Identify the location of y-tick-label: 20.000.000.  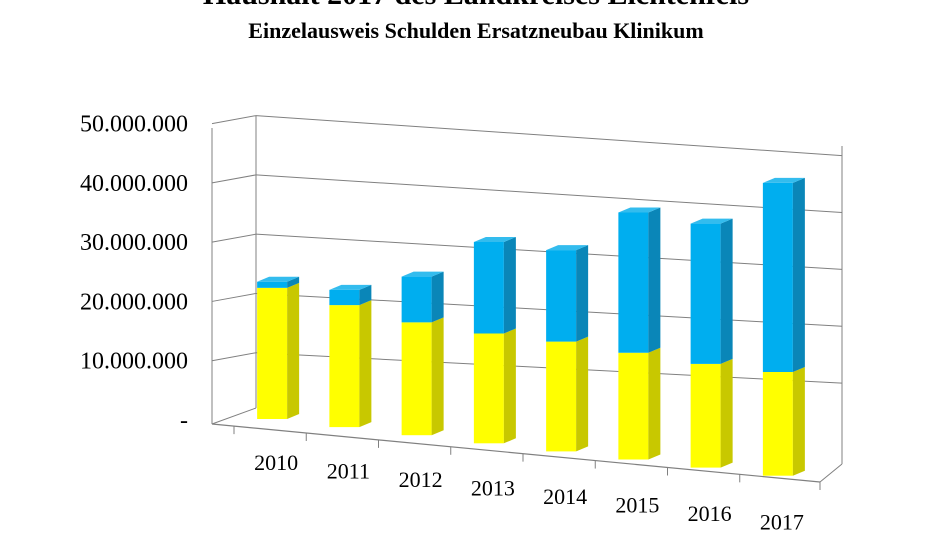
(134, 302).